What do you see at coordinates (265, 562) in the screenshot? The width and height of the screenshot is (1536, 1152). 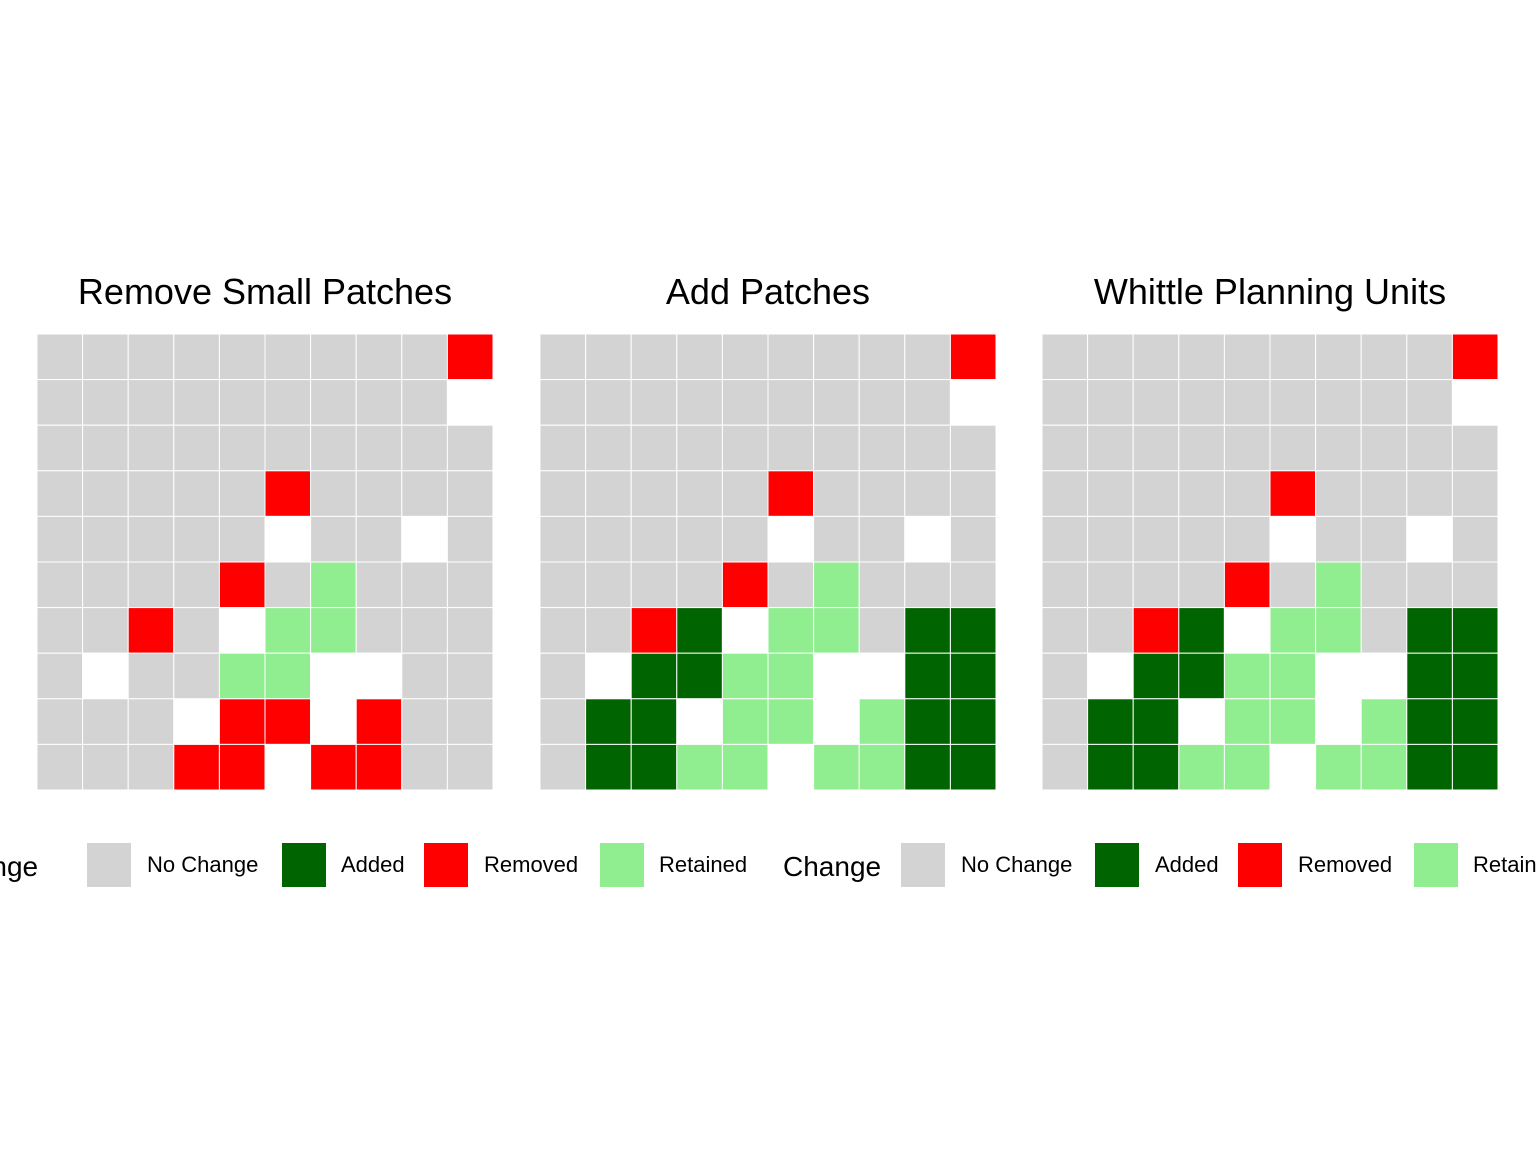 I see `heatmap-grid` at bounding box center [265, 562].